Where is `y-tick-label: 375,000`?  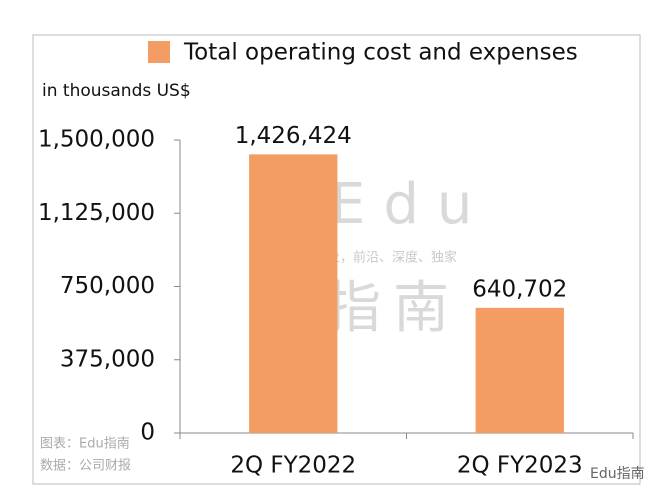 y-tick-label: 375,000 is located at coordinates (107, 359).